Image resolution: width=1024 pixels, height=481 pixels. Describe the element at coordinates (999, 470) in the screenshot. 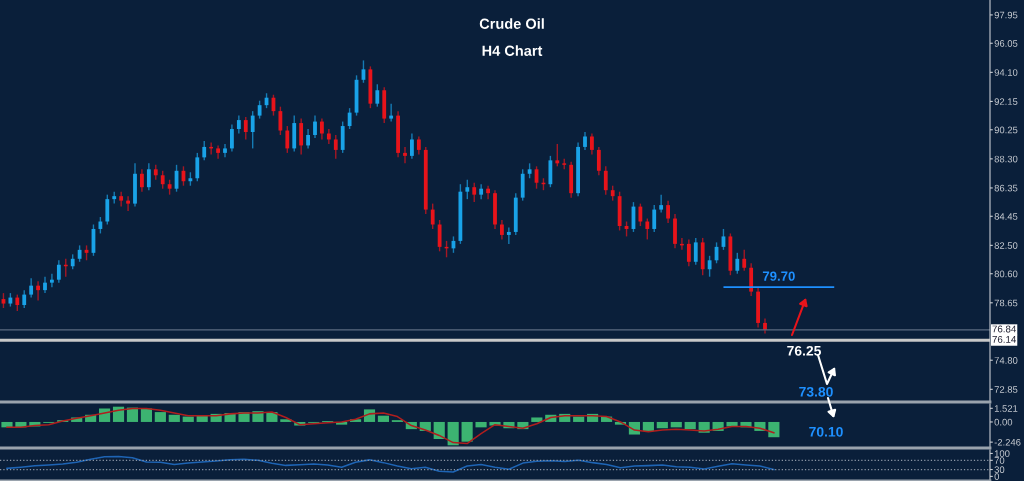

I see `y-tick-label: 30` at that location.